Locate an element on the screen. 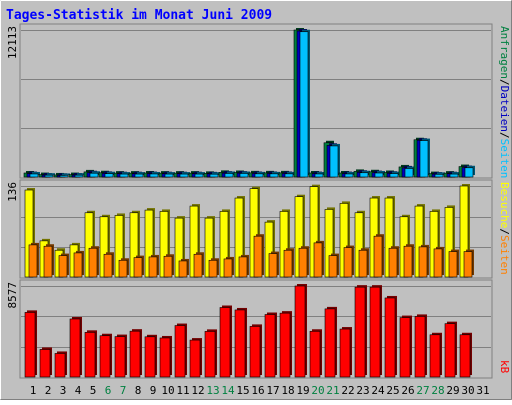 This screenshot has height=405, width=512. x-label-day-24: 24 is located at coordinates (378, 390).